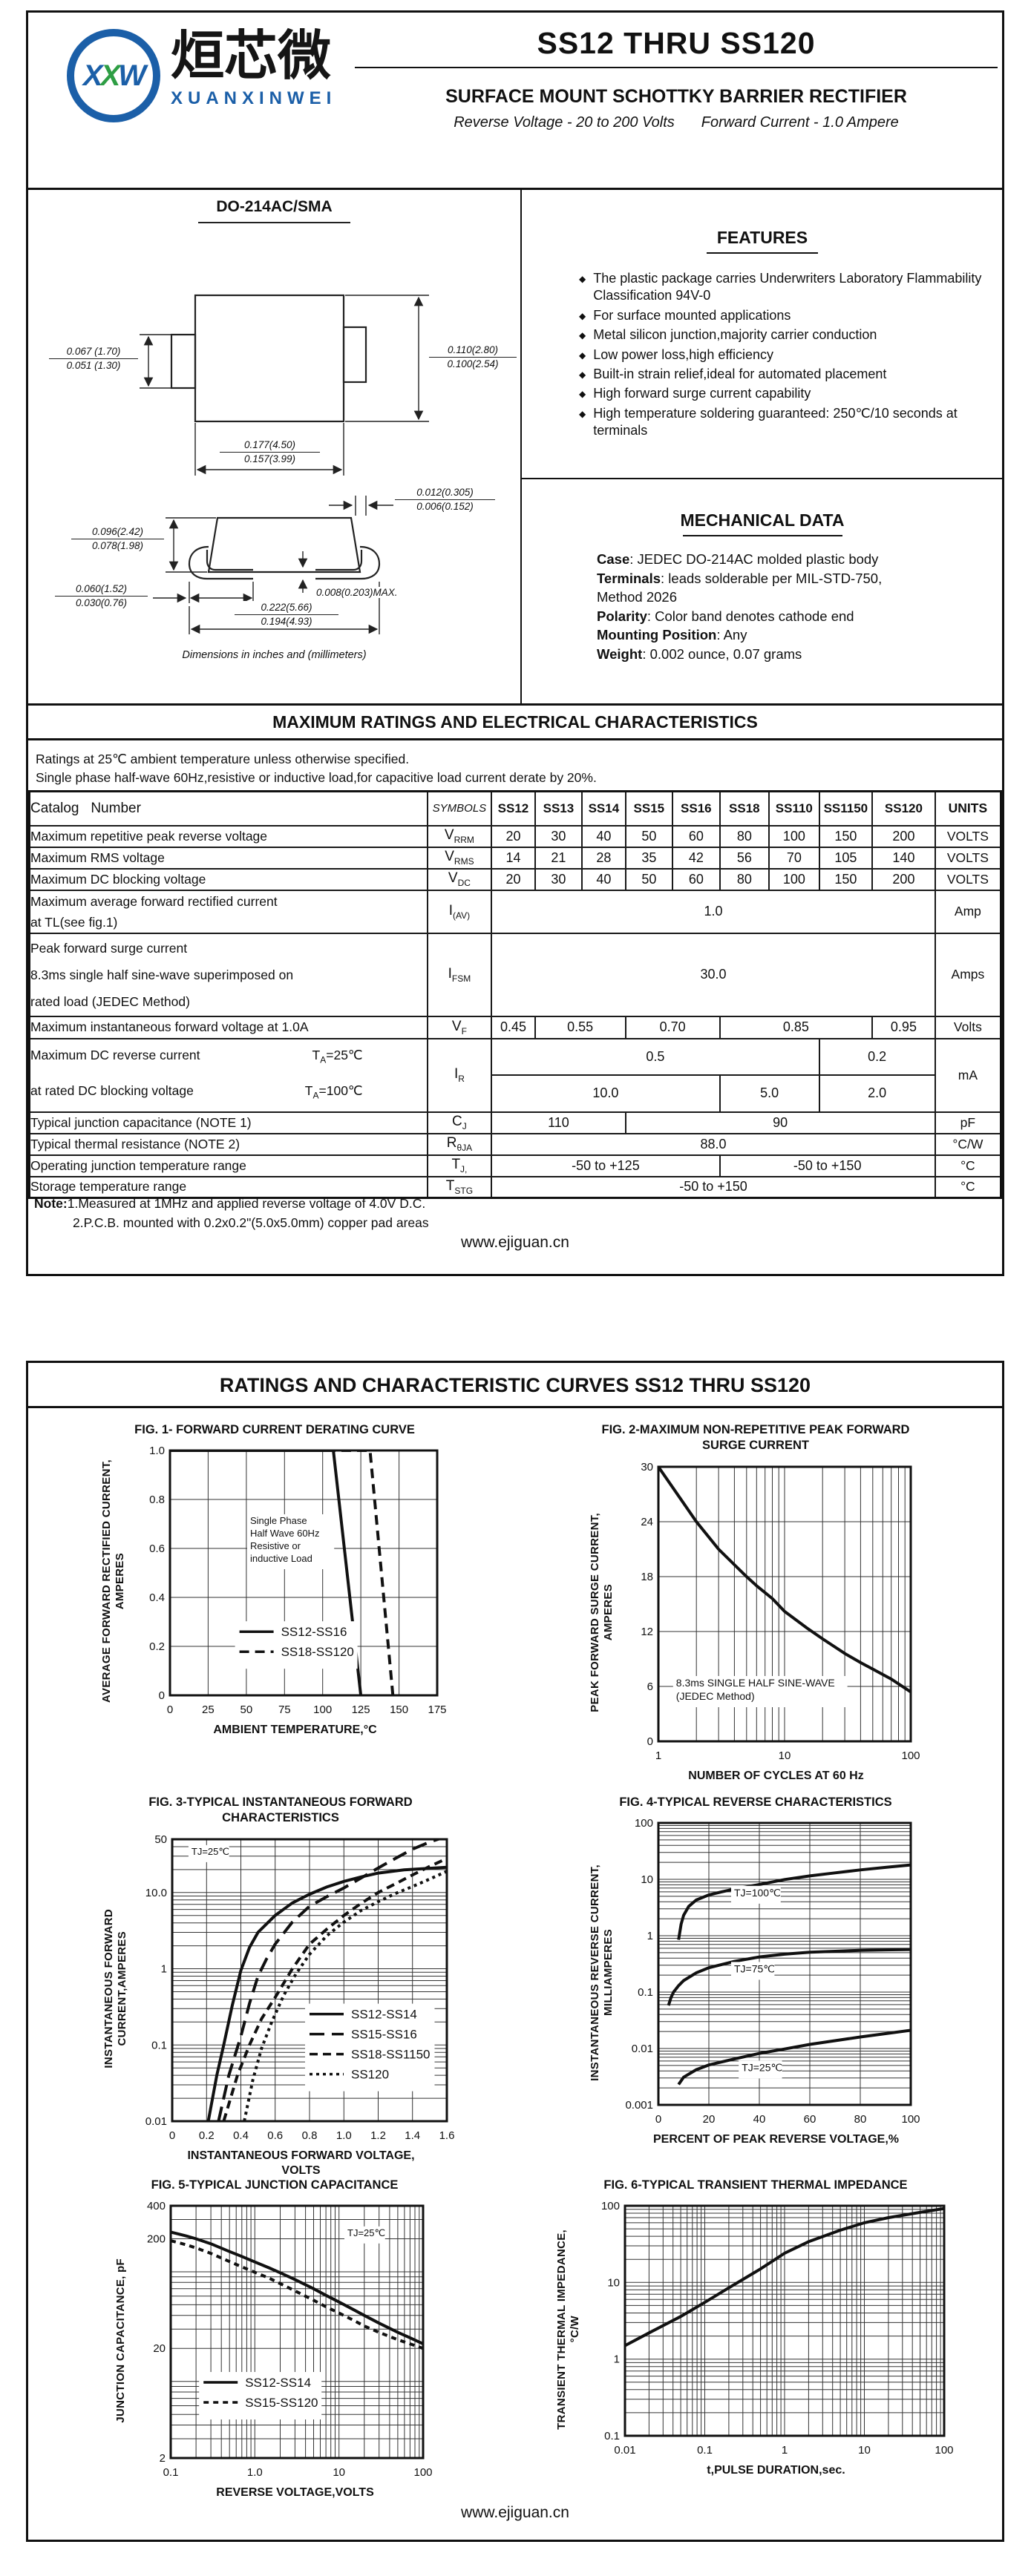 Image resolution: width=1031 pixels, height=2576 pixels. Describe the element at coordinates (602, 1612) in the screenshot. I see `figure-2-y-axis-label: PEAK FORWARD SURGE CURRENT, AMPERES` at that location.